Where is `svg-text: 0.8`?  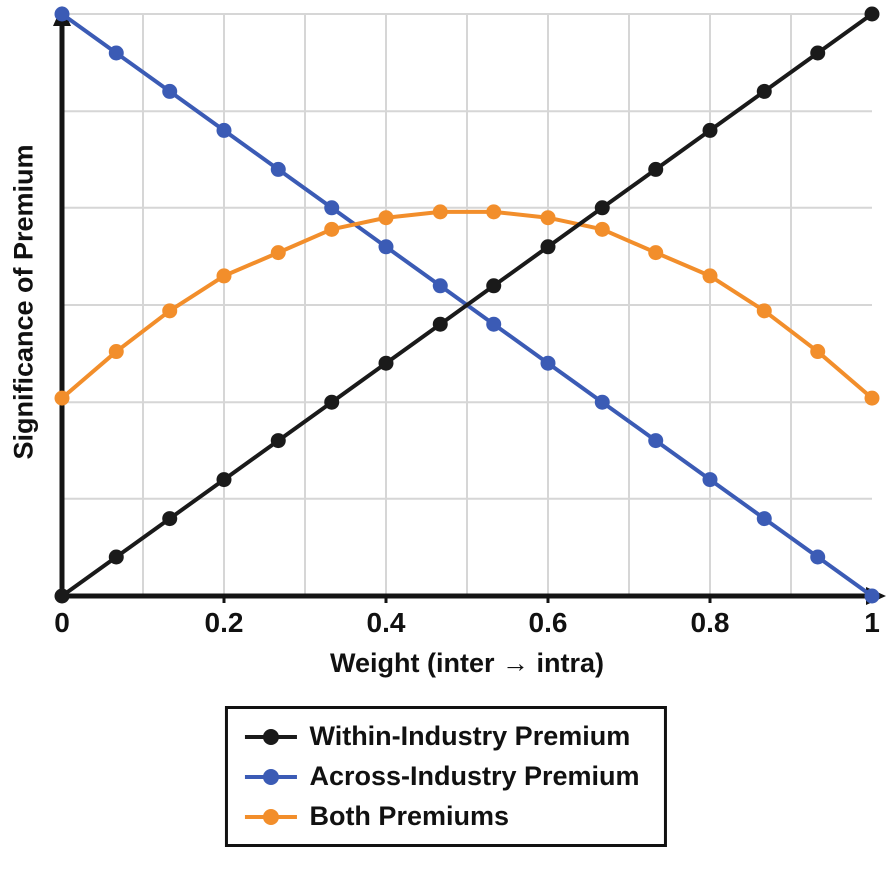
svg-text: 0.8 is located at coordinates (710, 622).